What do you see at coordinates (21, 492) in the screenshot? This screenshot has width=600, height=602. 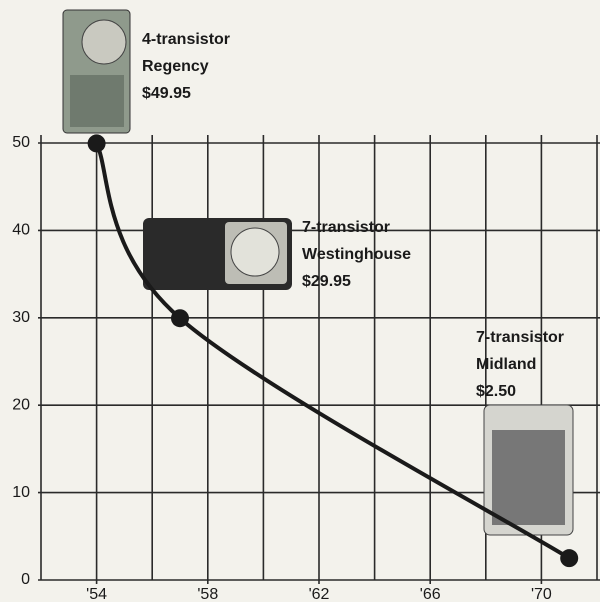 I see `y-tick-label: 10` at bounding box center [21, 492].